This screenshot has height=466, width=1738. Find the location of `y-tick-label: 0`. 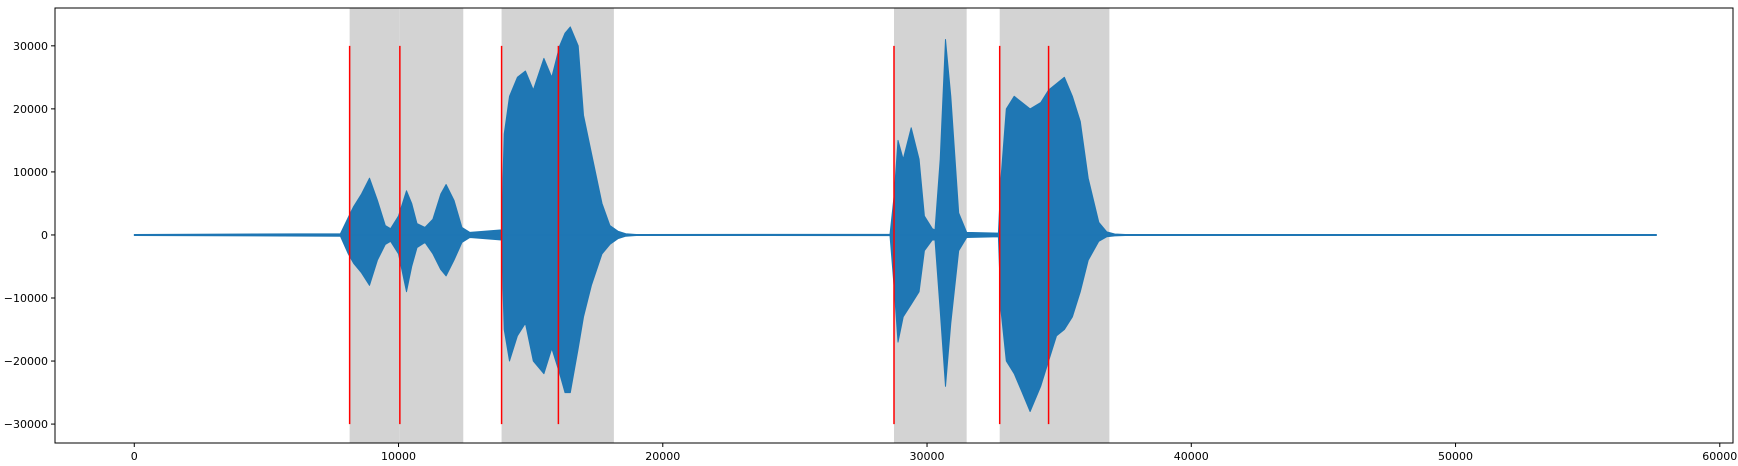

y-tick-label: 0 is located at coordinates (44, 235).